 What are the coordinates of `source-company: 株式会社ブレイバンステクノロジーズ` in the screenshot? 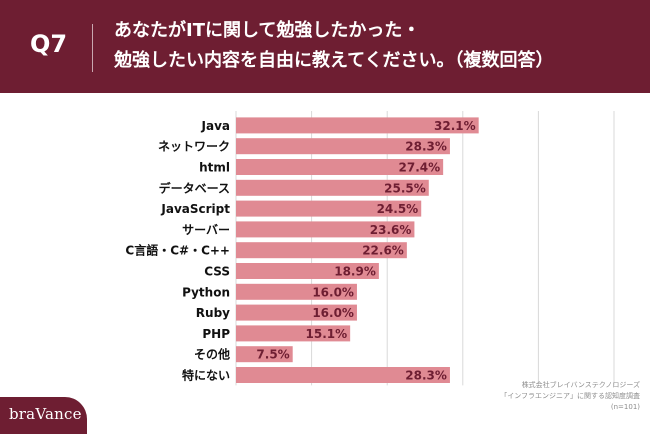 It's located at (580, 385).